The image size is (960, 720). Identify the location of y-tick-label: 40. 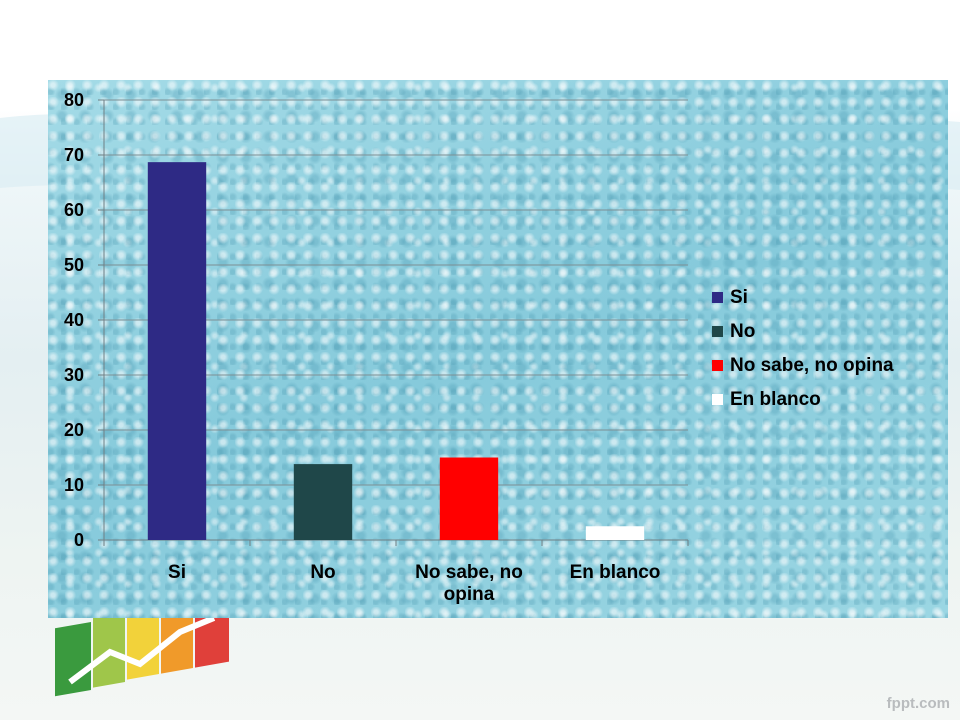
(74, 320).